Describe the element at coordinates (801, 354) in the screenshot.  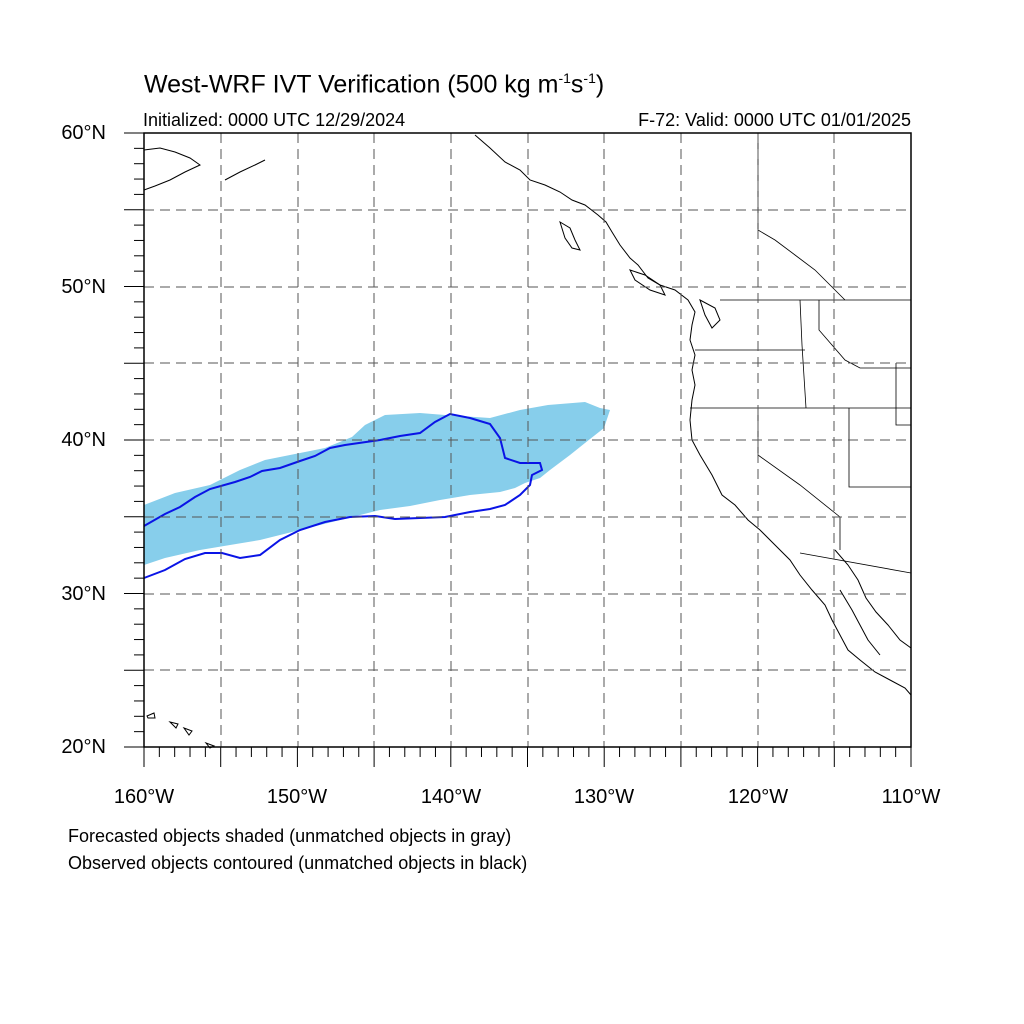
I see `state-boundaries` at that location.